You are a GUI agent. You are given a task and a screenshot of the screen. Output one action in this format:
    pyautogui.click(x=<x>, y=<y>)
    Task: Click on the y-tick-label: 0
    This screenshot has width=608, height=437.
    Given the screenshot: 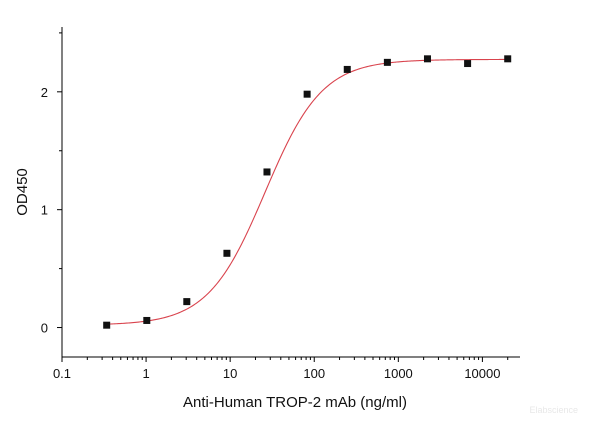 What is the action you would take?
    pyautogui.click(x=44, y=328)
    